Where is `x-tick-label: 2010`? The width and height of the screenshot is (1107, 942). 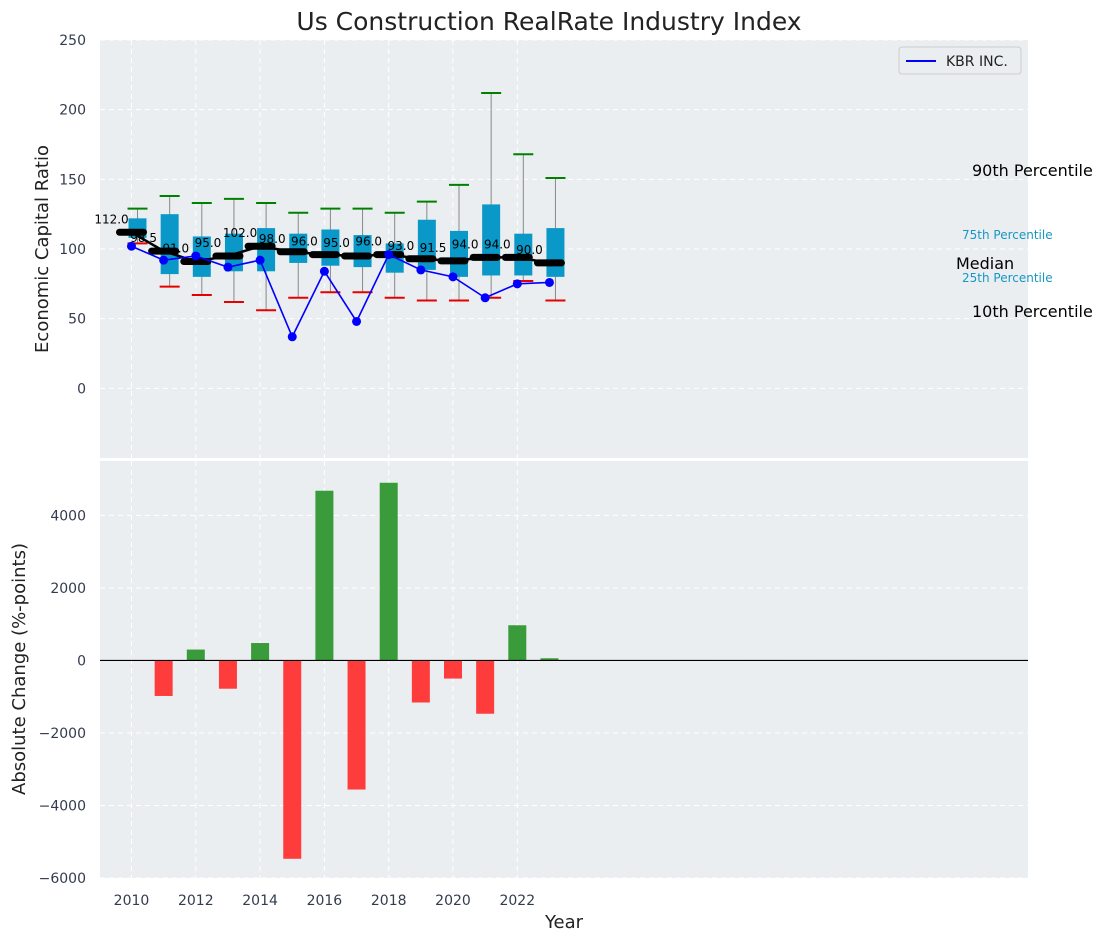 x-tick-label: 2010 is located at coordinates (132, 901).